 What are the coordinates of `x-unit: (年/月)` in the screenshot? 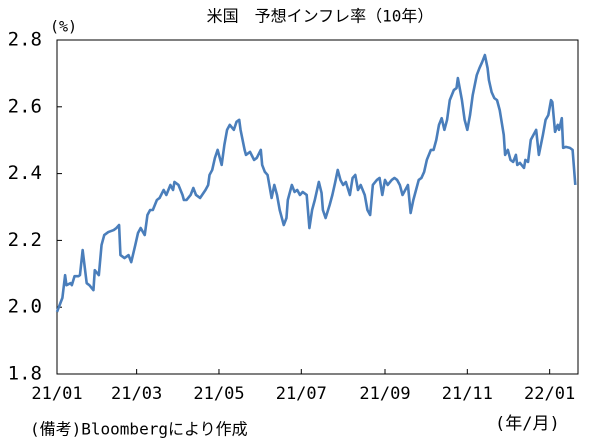 It's located at (527, 424).